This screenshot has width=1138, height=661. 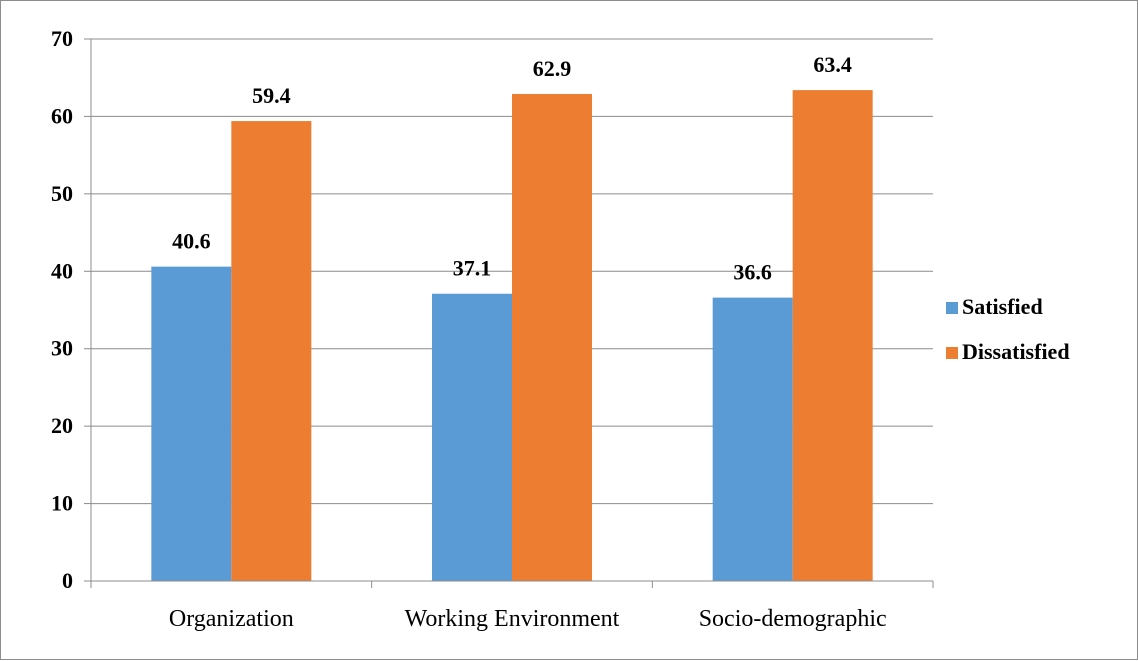 What do you see at coordinates (552, 68) in the screenshot?
I see `data-label: 62.9` at bounding box center [552, 68].